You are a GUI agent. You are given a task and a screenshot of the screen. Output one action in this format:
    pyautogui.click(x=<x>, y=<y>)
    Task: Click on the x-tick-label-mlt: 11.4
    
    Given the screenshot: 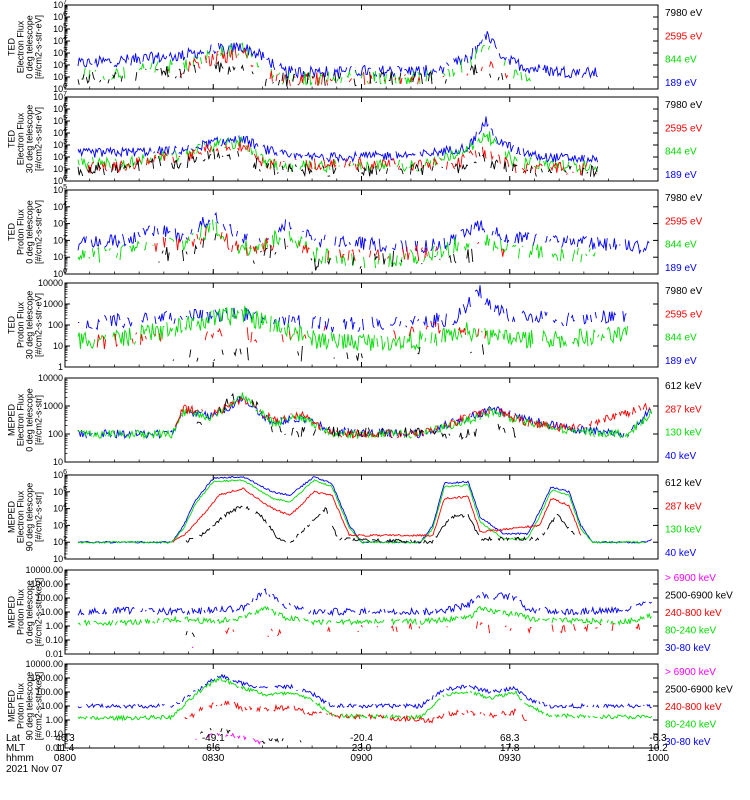 What is the action you would take?
    pyautogui.click(x=65, y=748)
    